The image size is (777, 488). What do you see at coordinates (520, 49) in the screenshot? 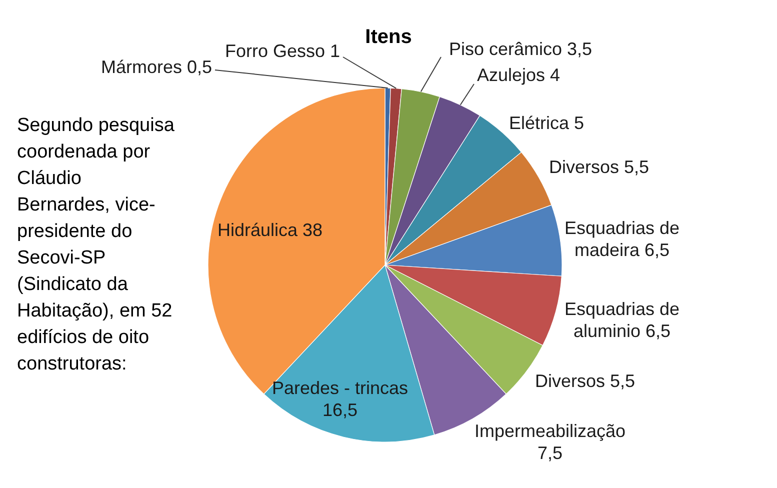
I see `slice-label: Piso cerâmico 3,5` at bounding box center [520, 49].